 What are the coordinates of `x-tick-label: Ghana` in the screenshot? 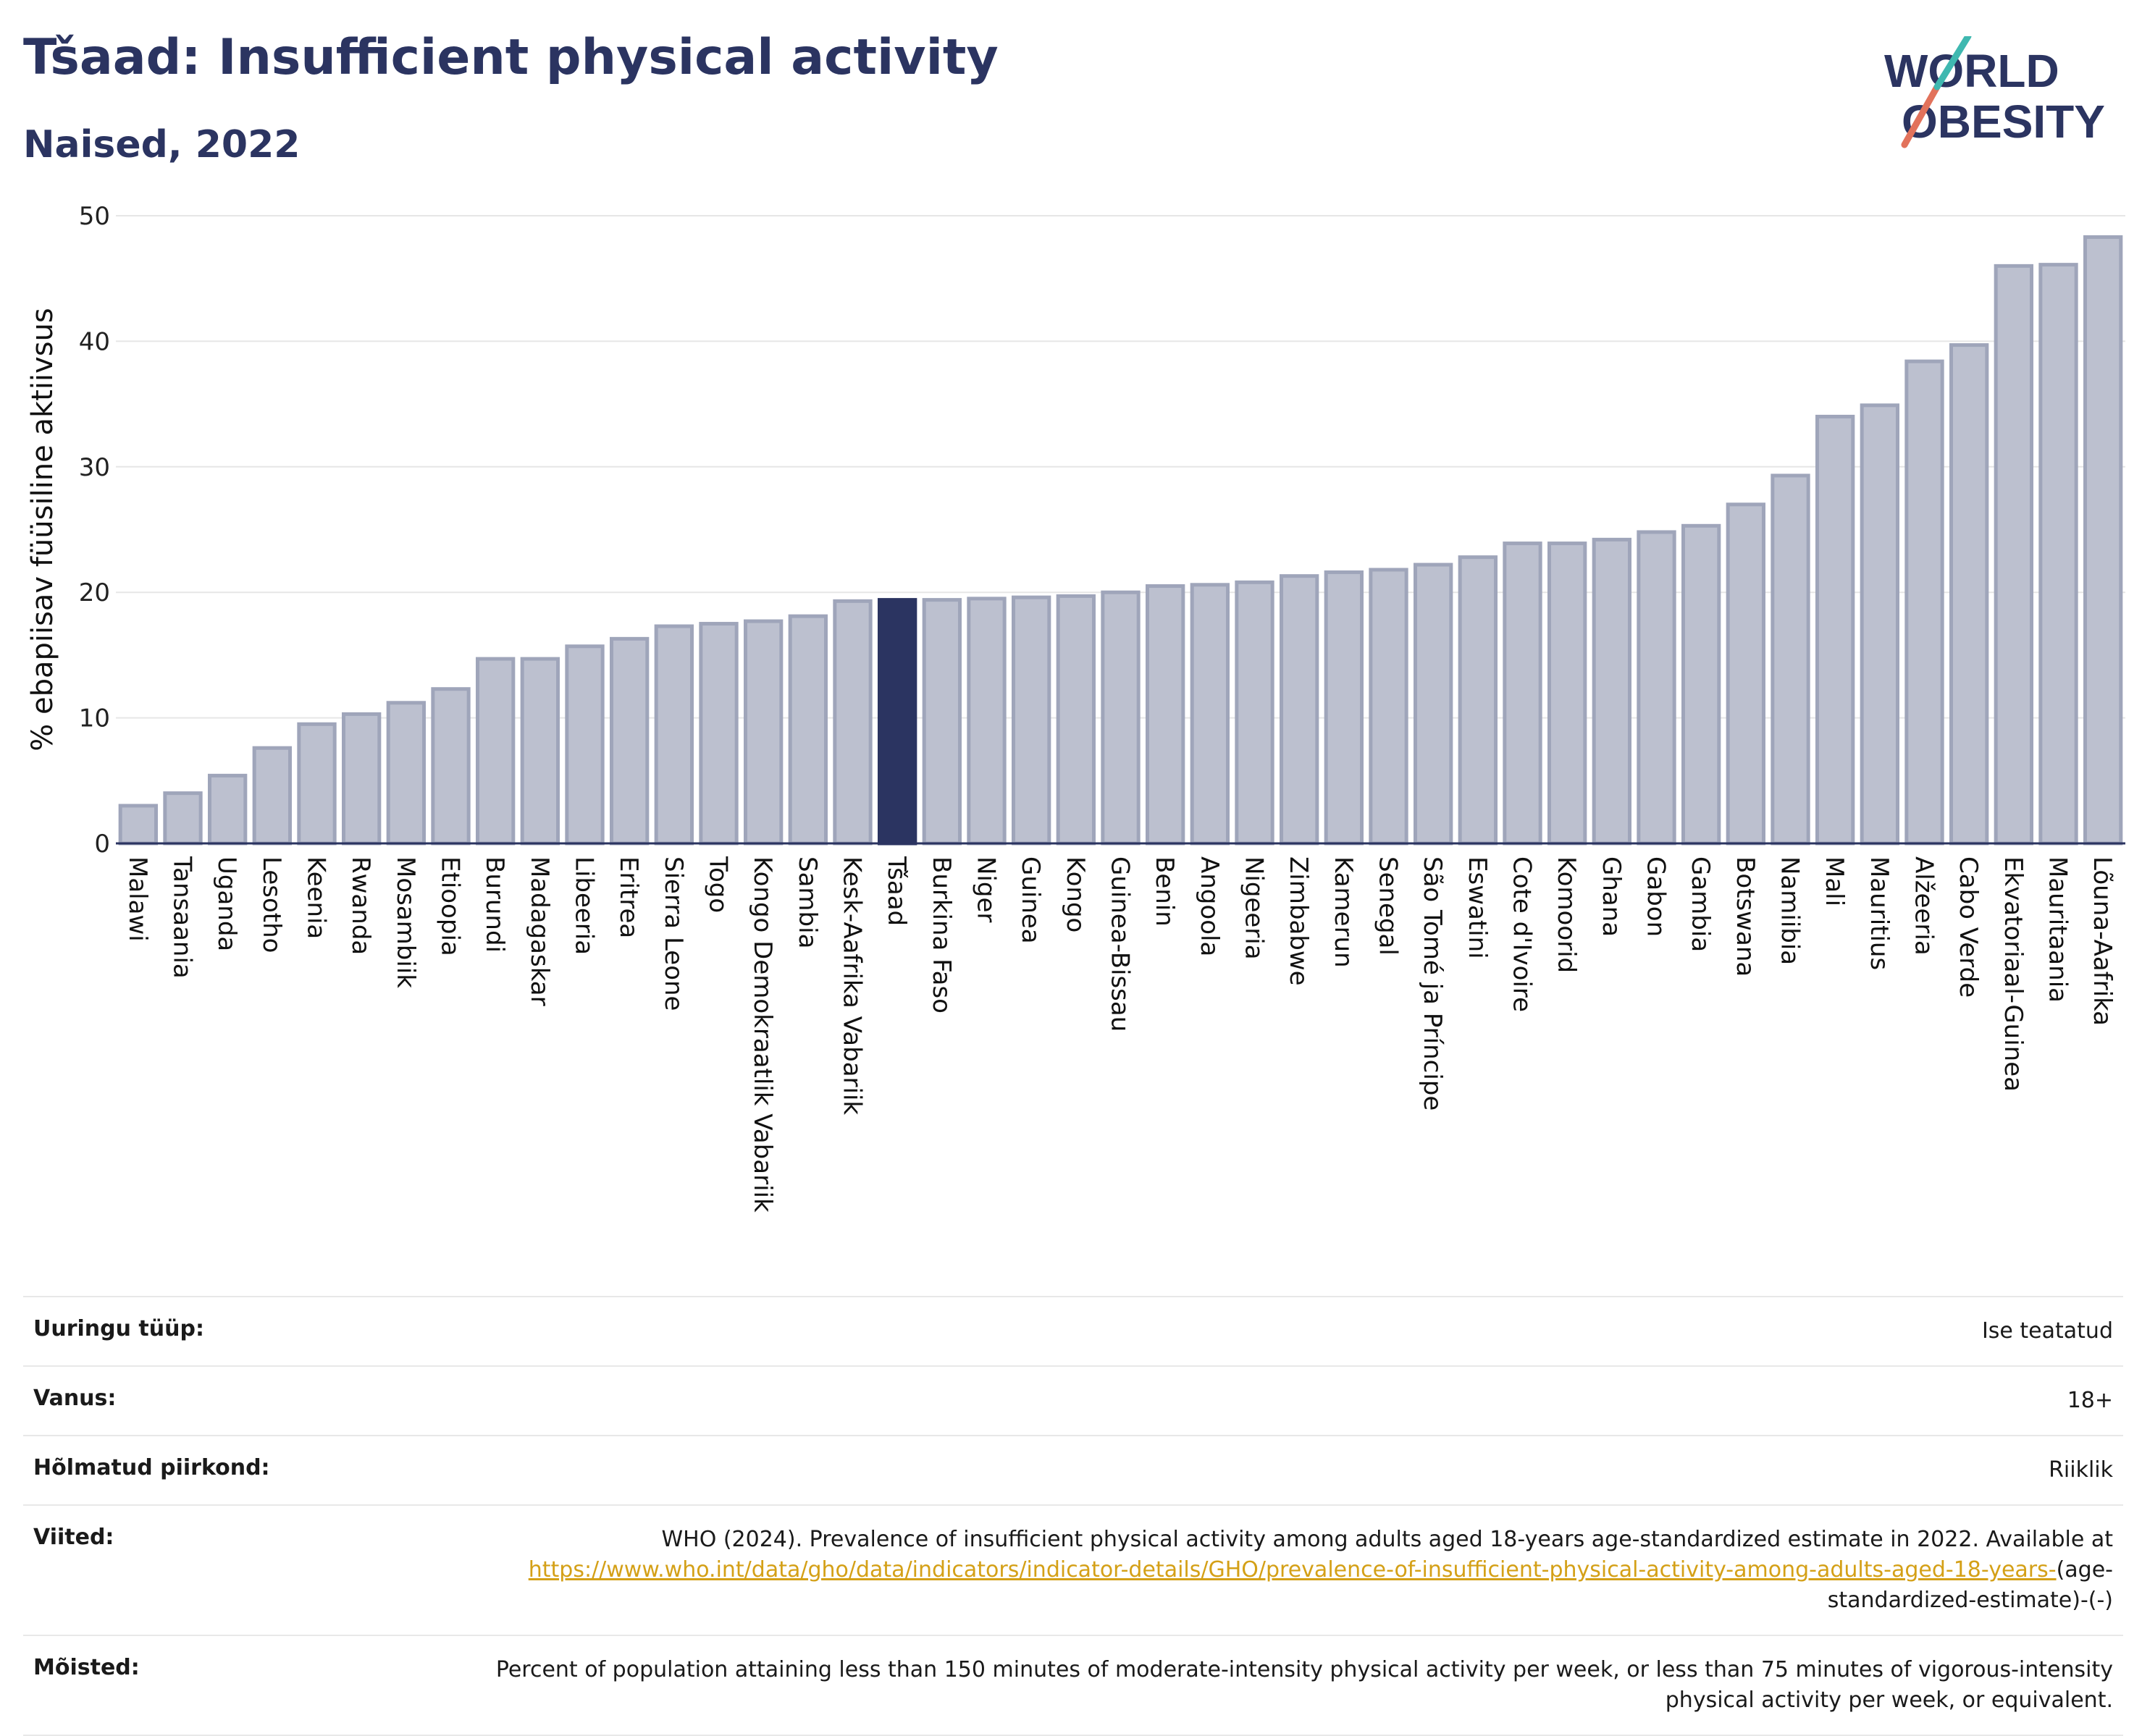 It's located at (1611, 897).